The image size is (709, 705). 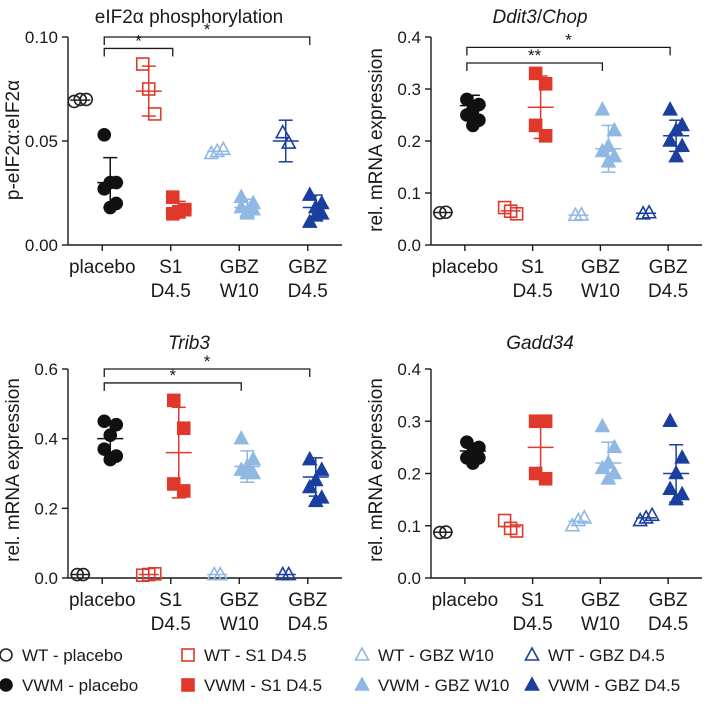 What do you see at coordinates (13, 140) in the screenshot?
I see `y-axis-label-eif2a: p-eIF2α:eIF2α` at bounding box center [13, 140].